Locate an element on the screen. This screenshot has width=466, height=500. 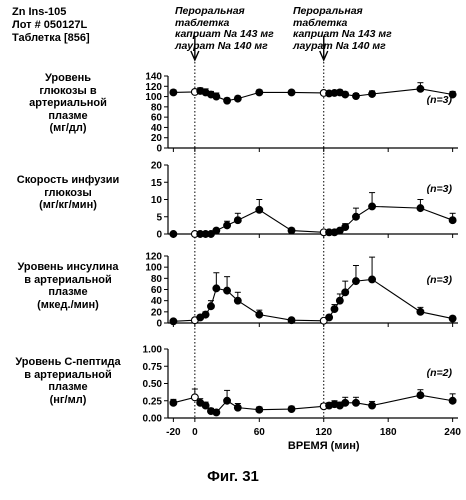
dose-annotation-line: лаурат Na 140 мг is located at coordinates (221, 45).